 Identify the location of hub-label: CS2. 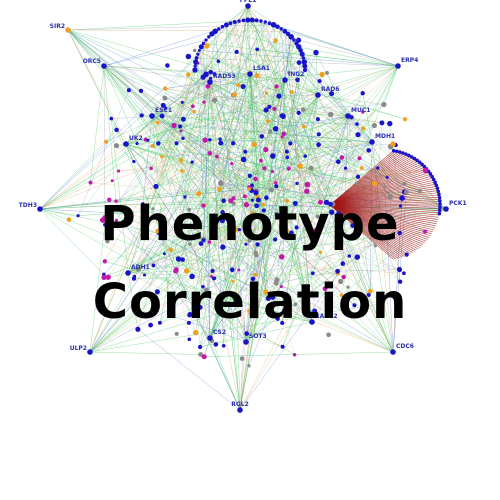
(219, 332).